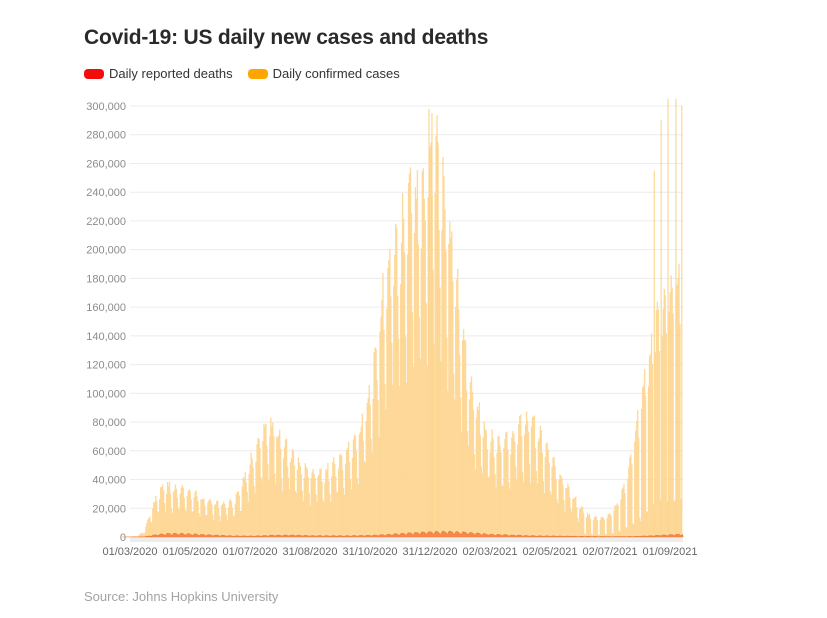 Image resolution: width=827 pixels, height=618 pixels. What do you see at coordinates (249, 552) in the screenshot?
I see `x-tick-label: 01/07/2020` at bounding box center [249, 552].